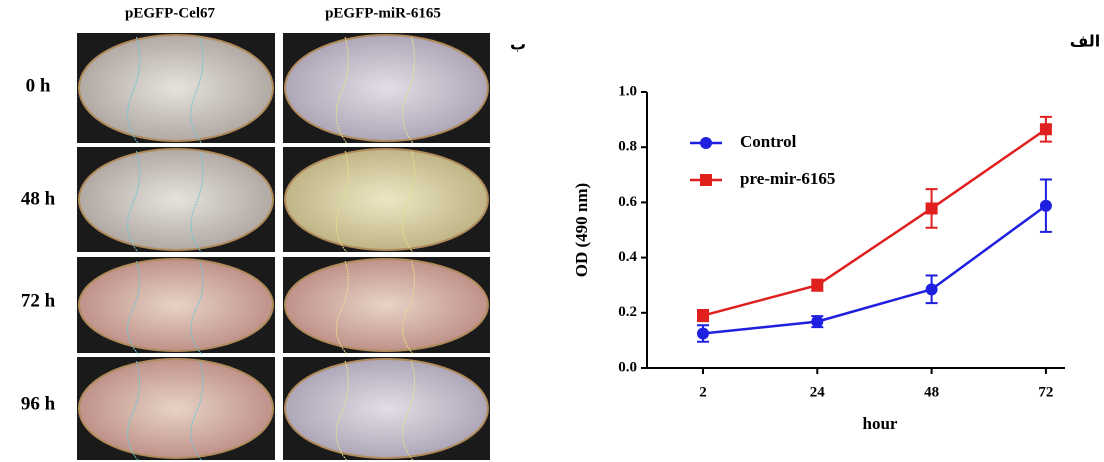 This screenshot has width=1104, height=462. Describe the element at coordinates (880, 423) in the screenshot. I see `x-axis-label: hour` at that location.